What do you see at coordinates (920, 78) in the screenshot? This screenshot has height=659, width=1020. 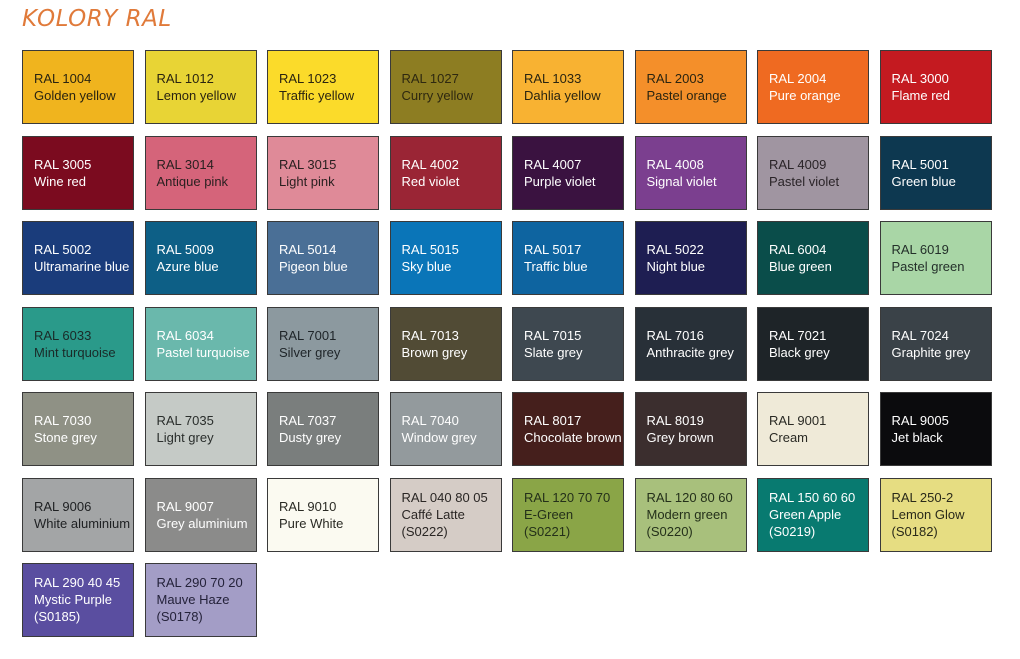 I see `swatch-code: RAL 3000` at bounding box center [920, 78].